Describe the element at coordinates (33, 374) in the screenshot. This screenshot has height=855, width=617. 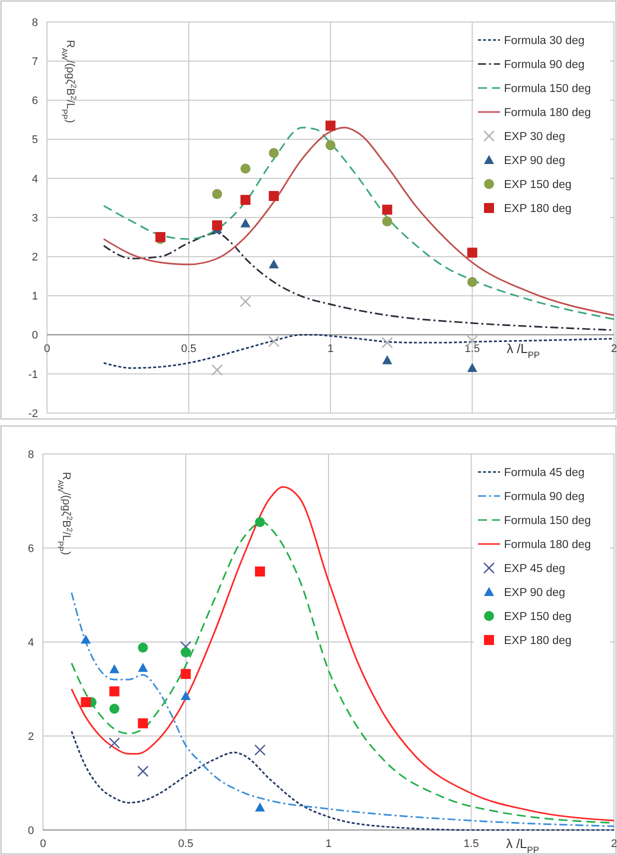
I see `y-tick-label: -1` at that location.